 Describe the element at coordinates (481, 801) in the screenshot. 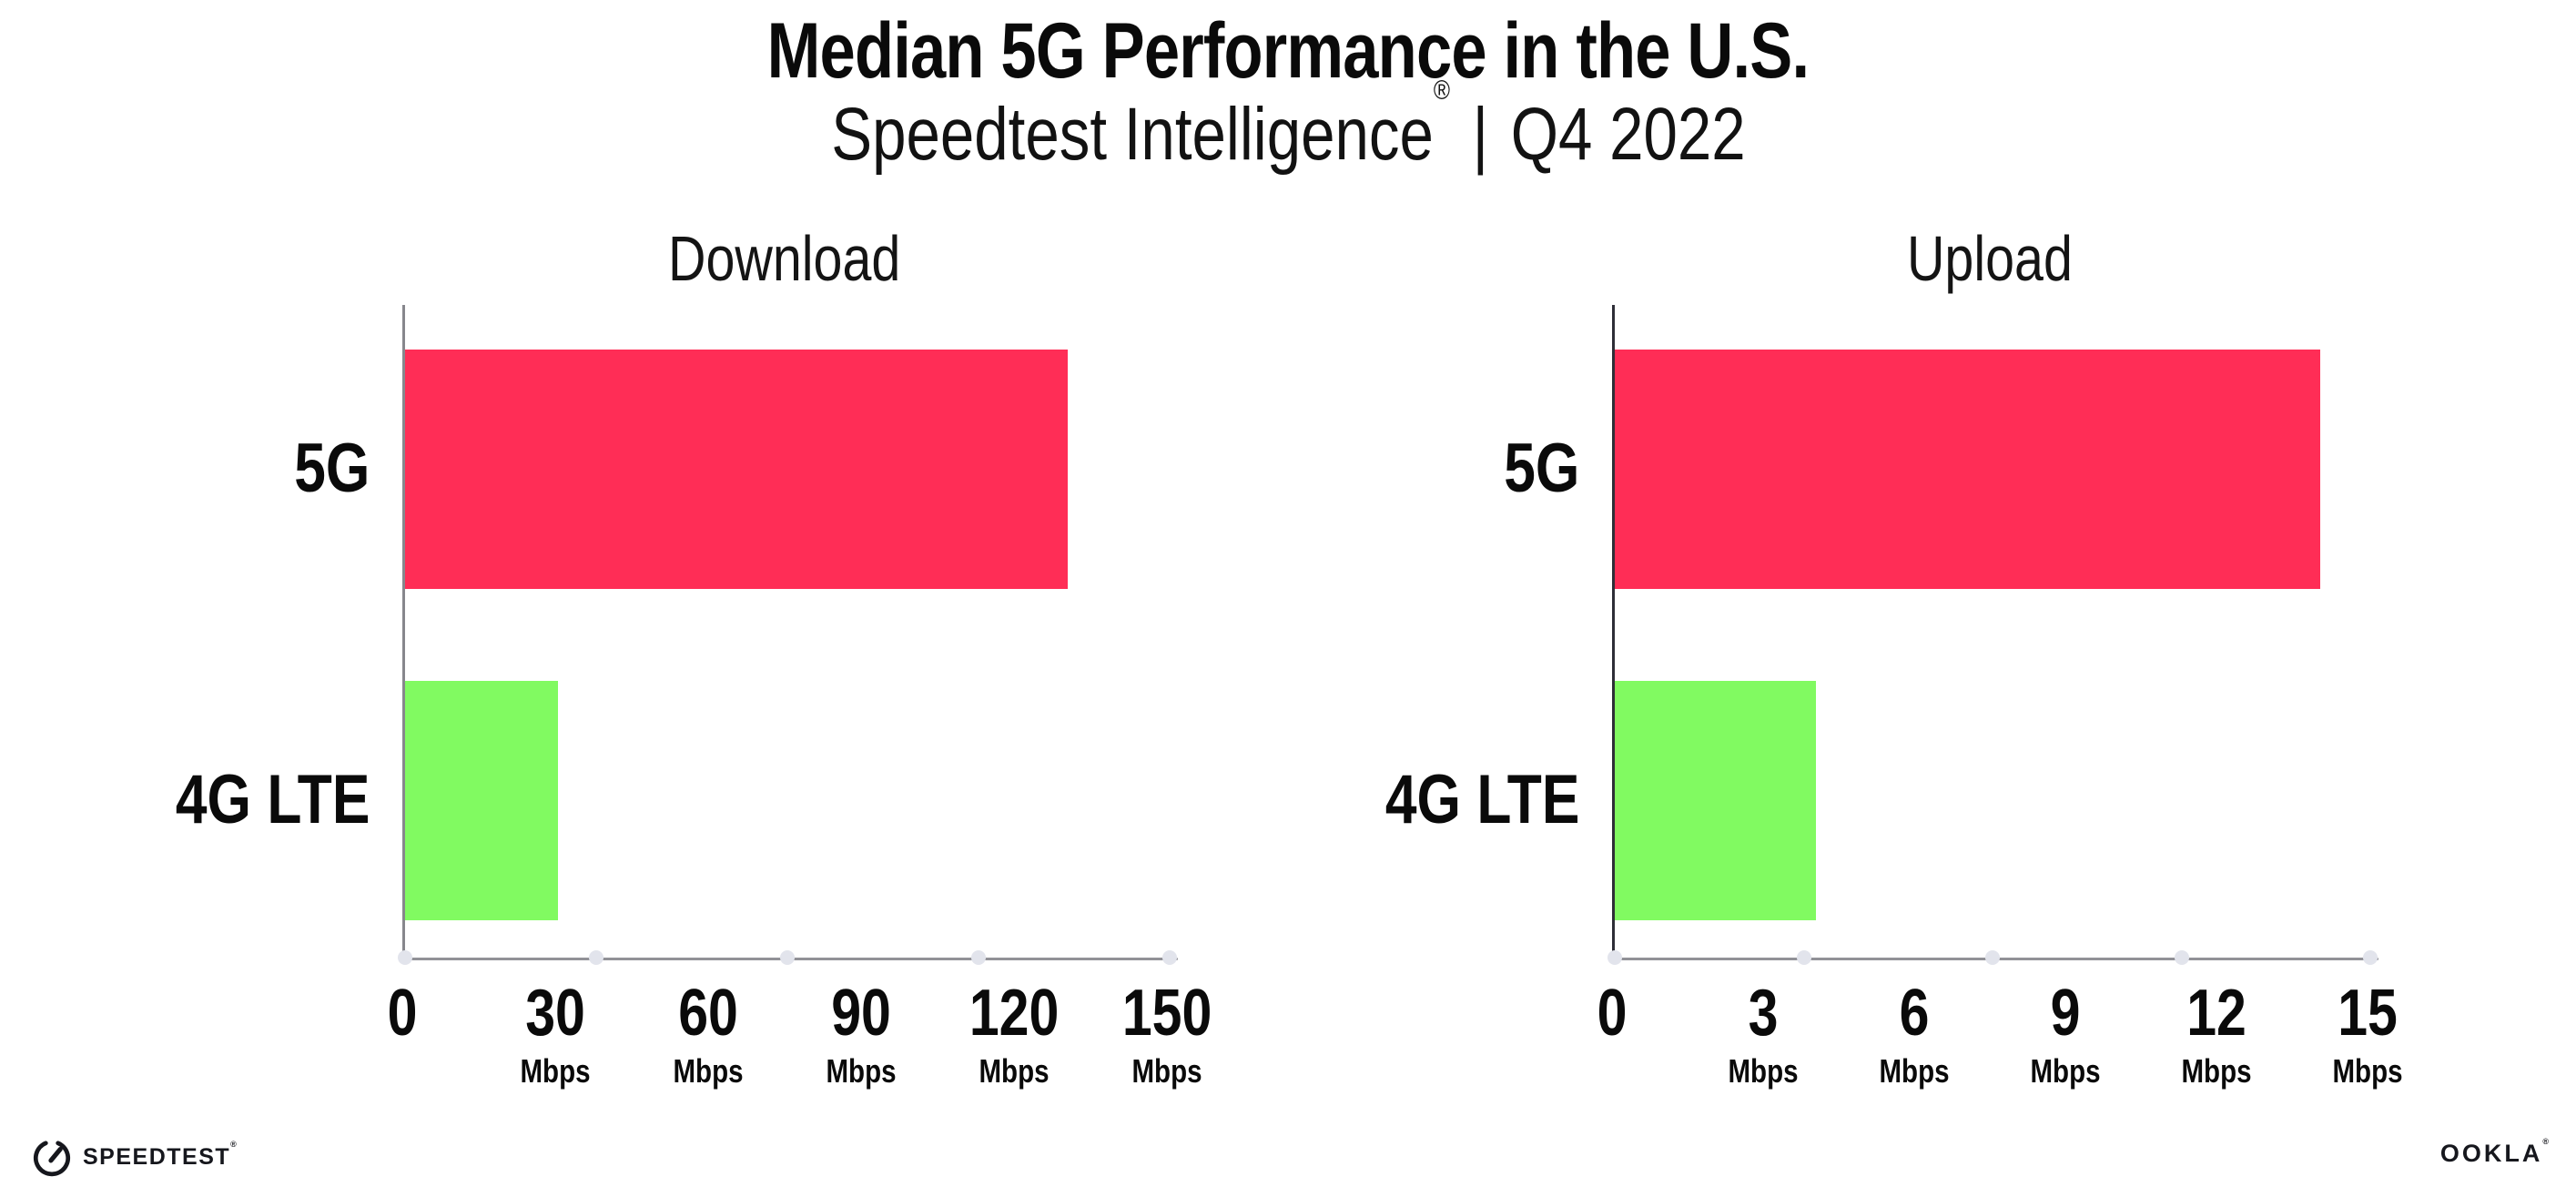

I see `bar-download-4g-lte` at that location.